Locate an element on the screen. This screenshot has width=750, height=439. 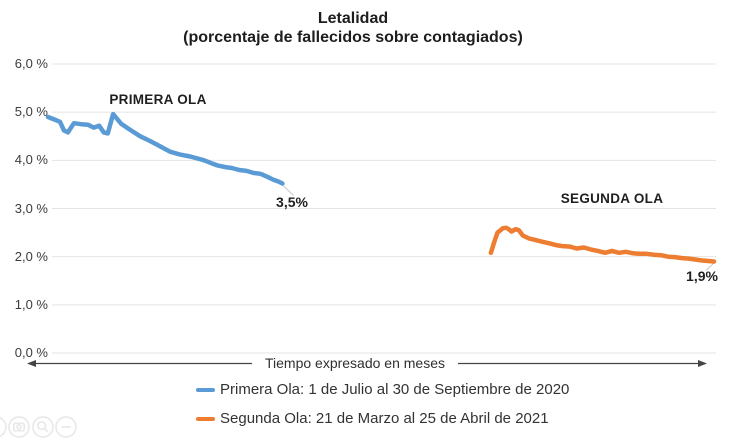
y-axis: 6,0 % 5,0 % 4,0 % 3,0 % 2,0 % 1,0 % 0,0 % is located at coordinates (30, 219).